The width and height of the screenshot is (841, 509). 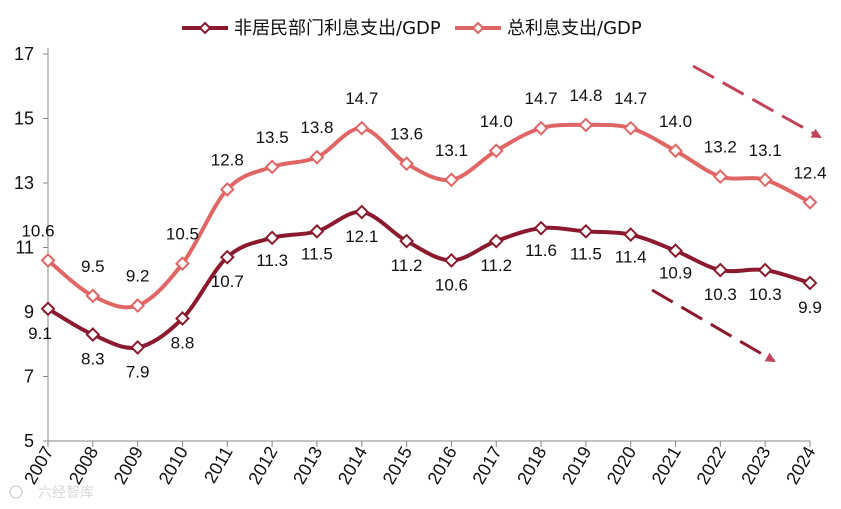 What do you see at coordinates (710, 465) in the screenshot?
I see `x-tick-label: 2022` at bounding box center [710, 465].